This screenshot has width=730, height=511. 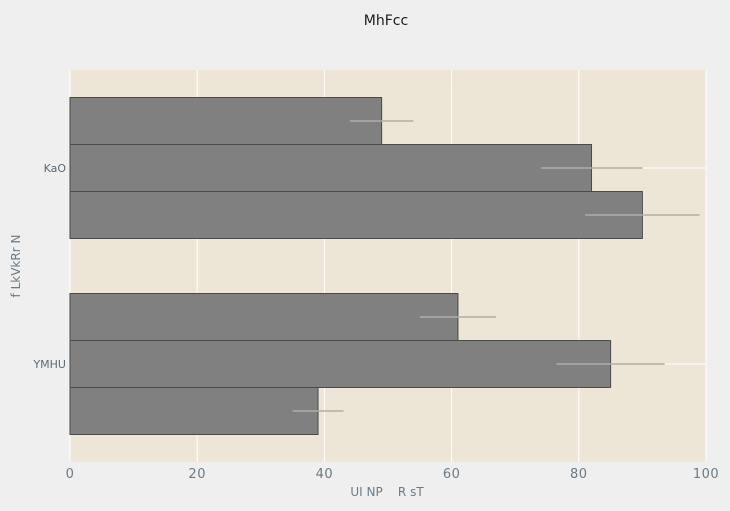 I want to click on y-category-labels: KaO YMHU, so click(x=49, y=266).